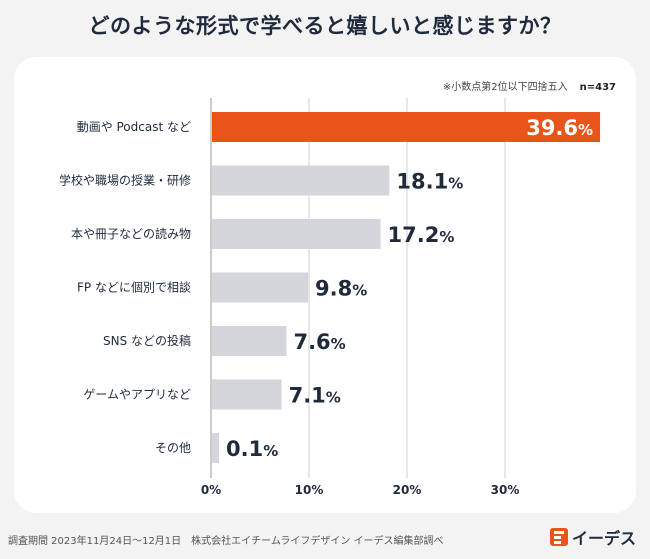  I want to click on category-label: SNS などの投稿, so click(147, 340).